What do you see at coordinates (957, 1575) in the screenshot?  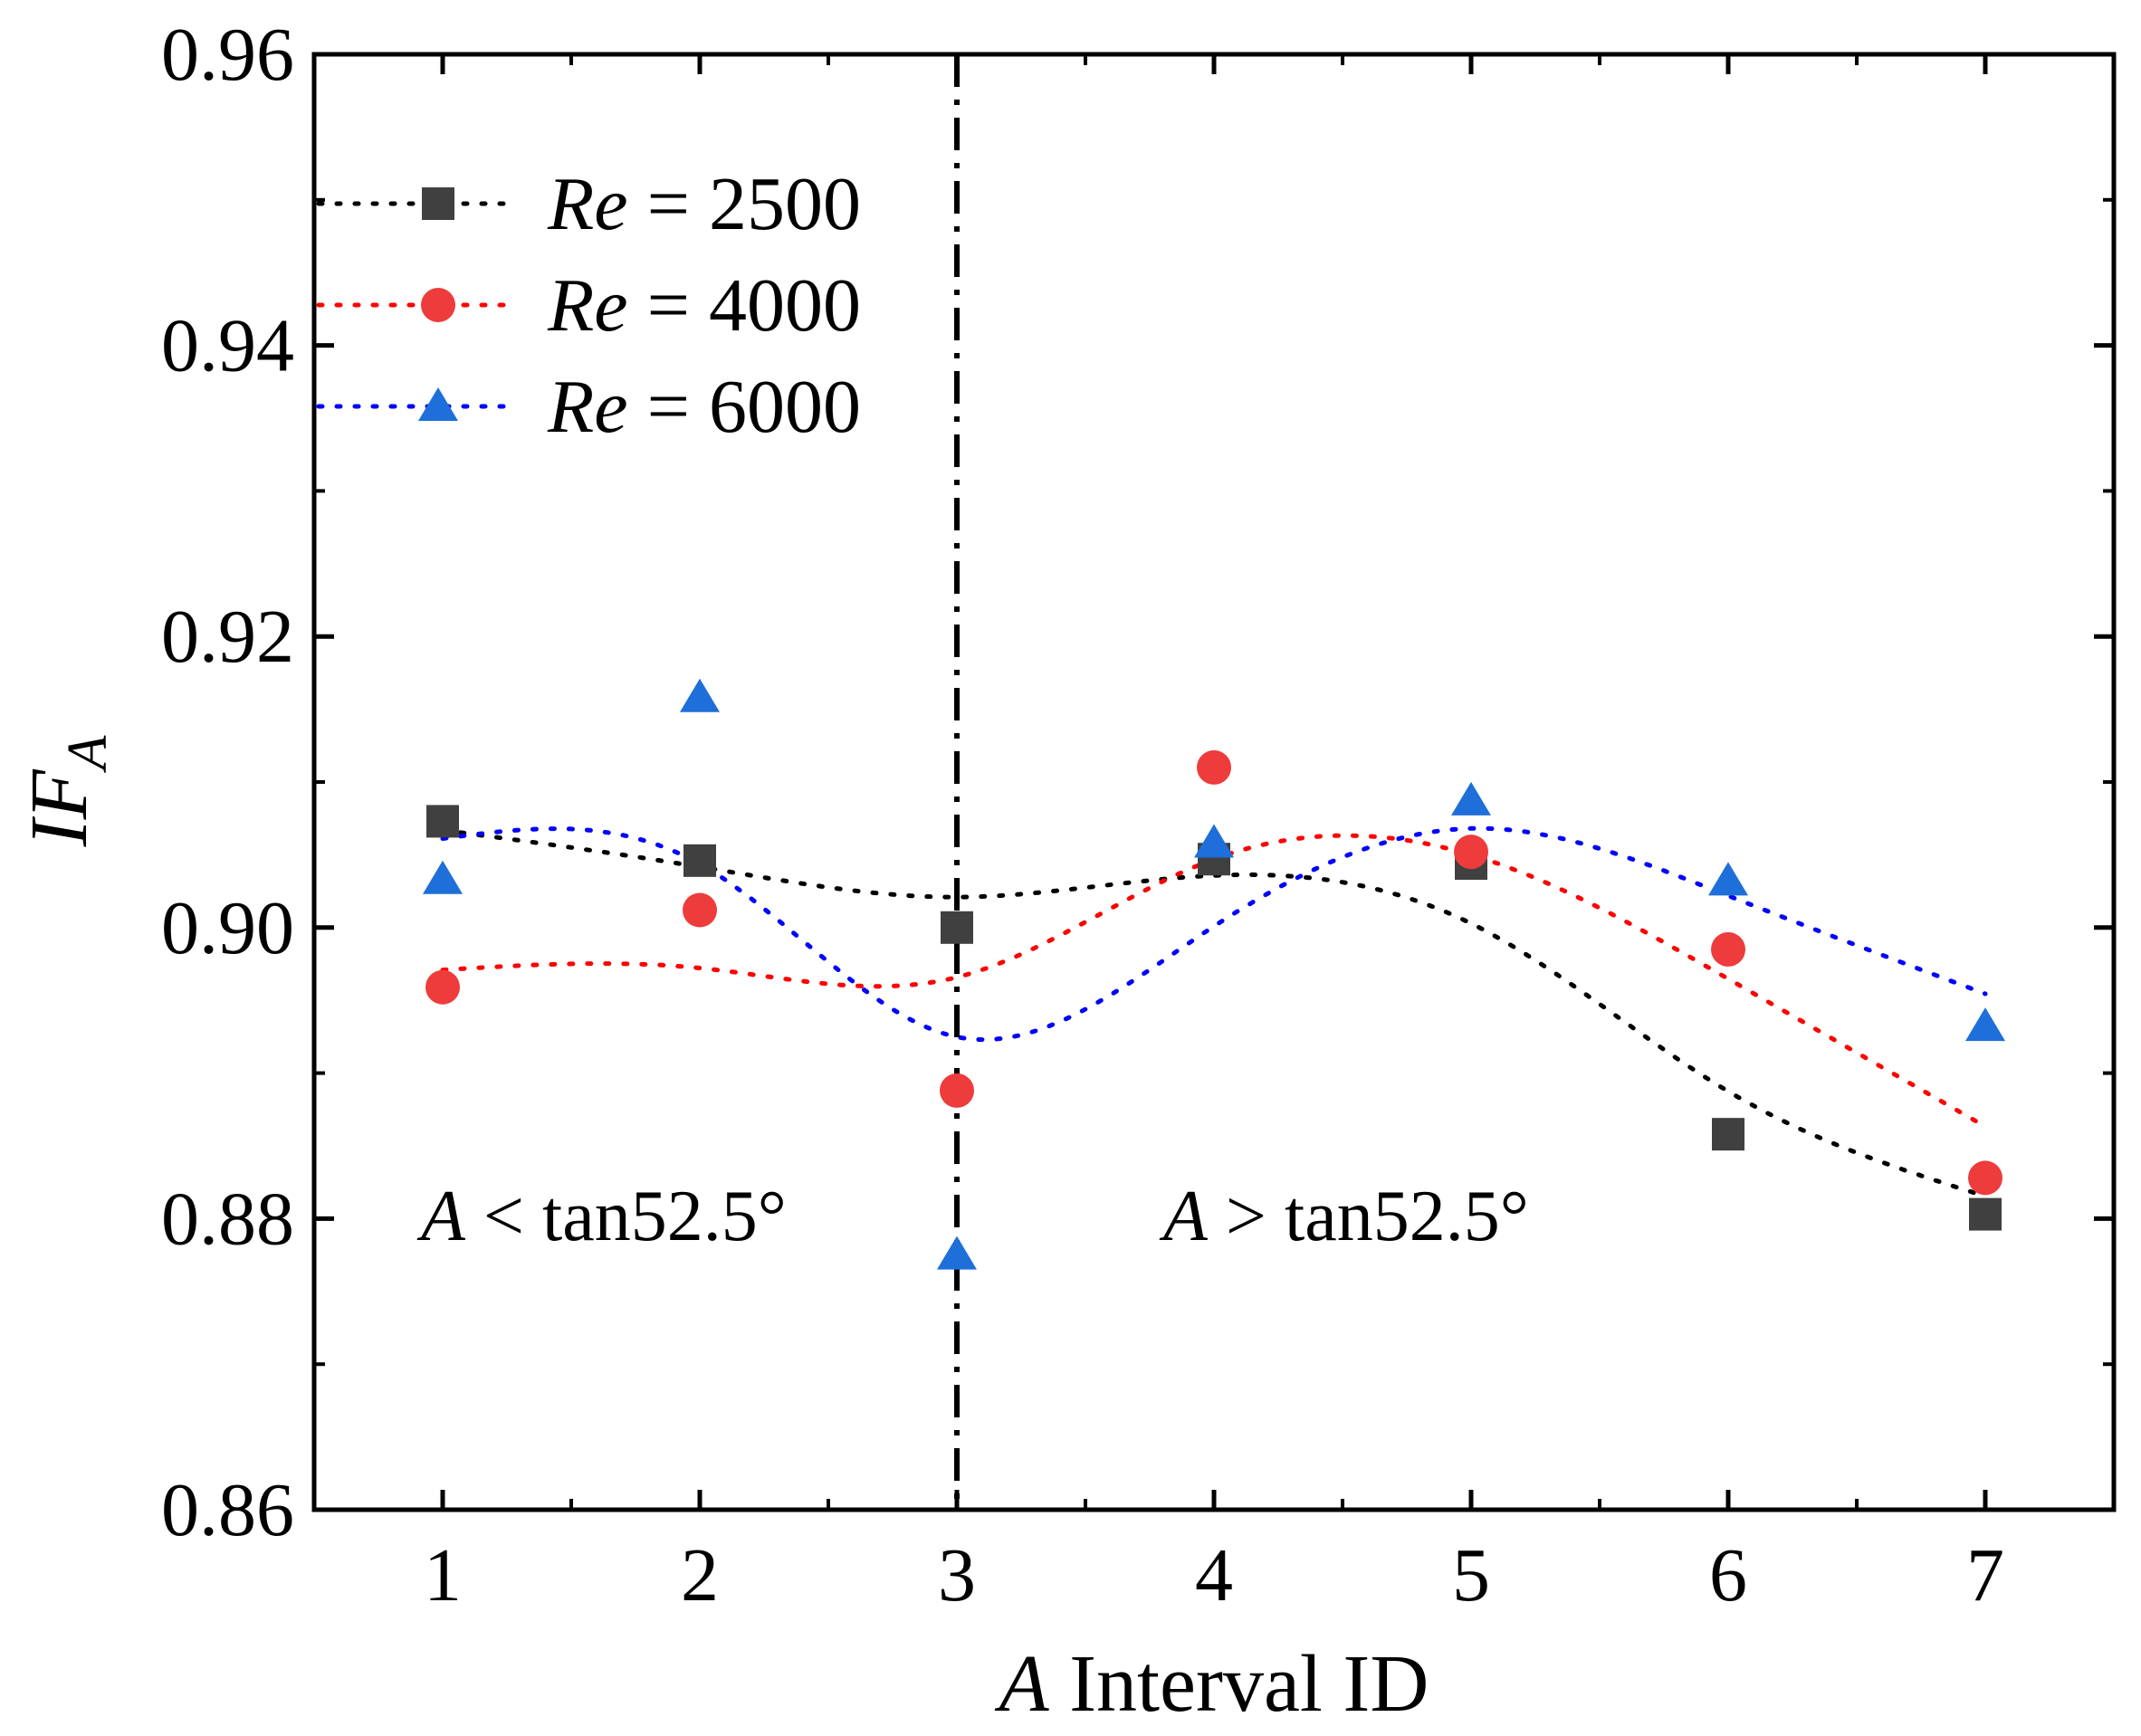 I see `x-tick-label-2: 3` at bounding box center [957, 1575].